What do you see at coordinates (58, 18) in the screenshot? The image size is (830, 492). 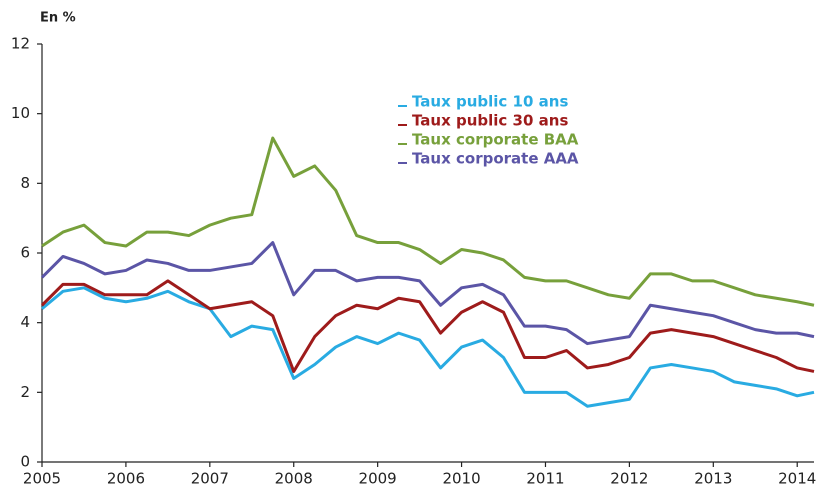 I see `y-axis-label: En %` at bounding box center [58, 18].